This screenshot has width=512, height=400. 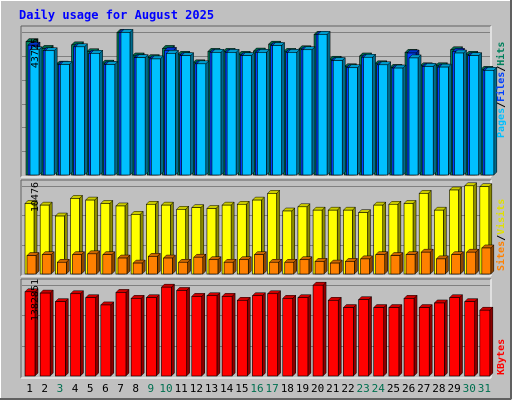 I want to click on x-tick-label: 5, so click(x=90, y=388).